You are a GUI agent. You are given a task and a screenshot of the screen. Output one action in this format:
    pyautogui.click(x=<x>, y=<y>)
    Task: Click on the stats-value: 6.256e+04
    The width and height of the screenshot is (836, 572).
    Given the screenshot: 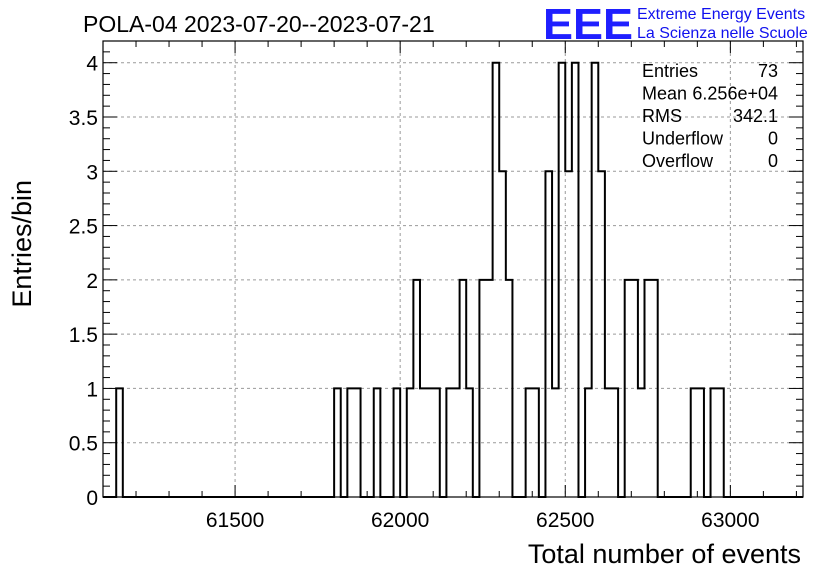 What is the action you would take?
    pyautogui.click(x=735, y=94)
    